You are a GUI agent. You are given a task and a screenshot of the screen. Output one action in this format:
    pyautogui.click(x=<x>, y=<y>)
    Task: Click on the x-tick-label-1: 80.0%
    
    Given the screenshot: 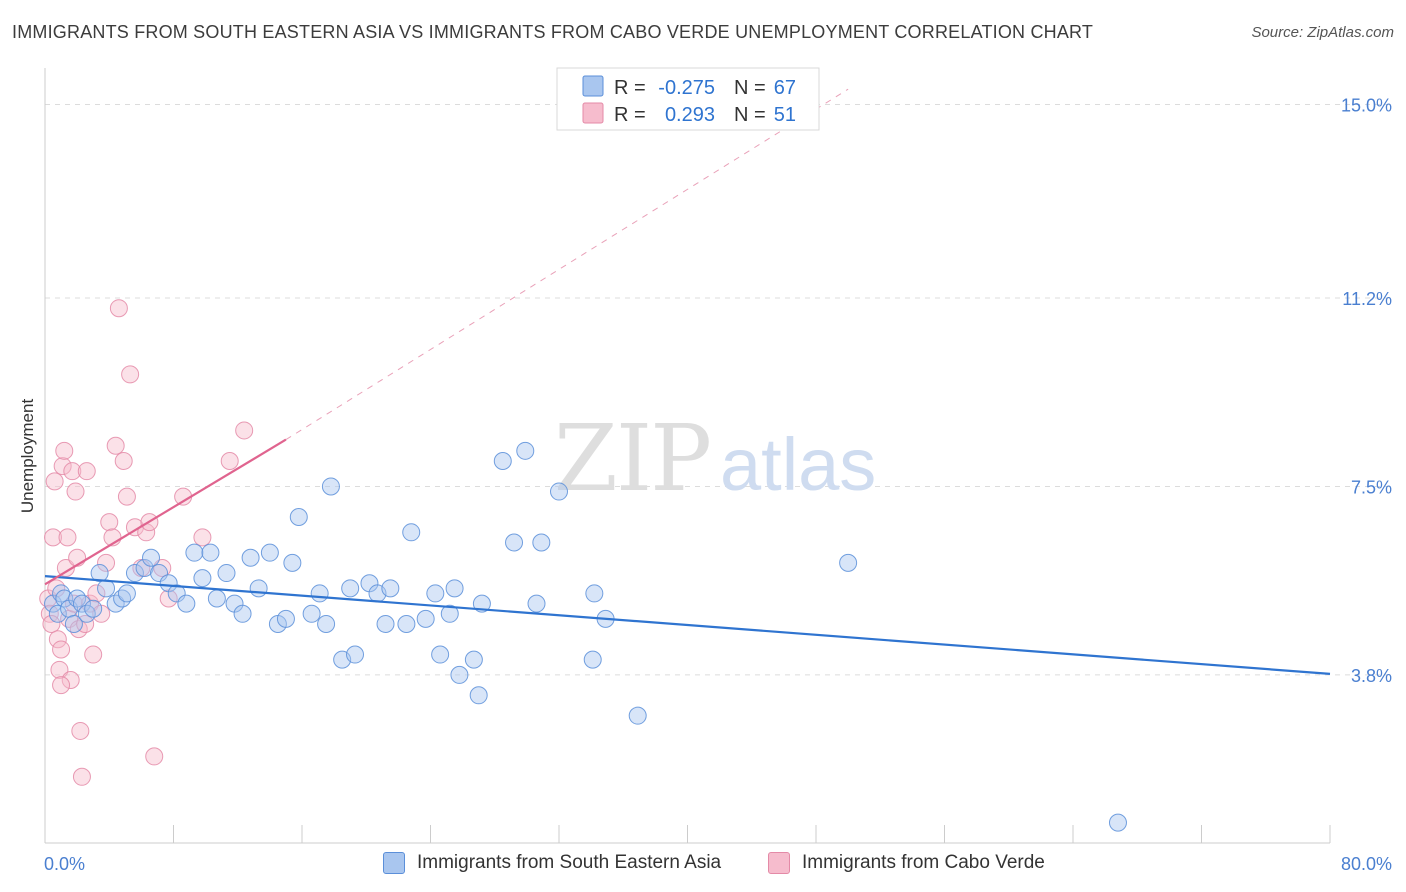 What is the action you would take?
    pyautogui.click(x=1366, y=864)
    